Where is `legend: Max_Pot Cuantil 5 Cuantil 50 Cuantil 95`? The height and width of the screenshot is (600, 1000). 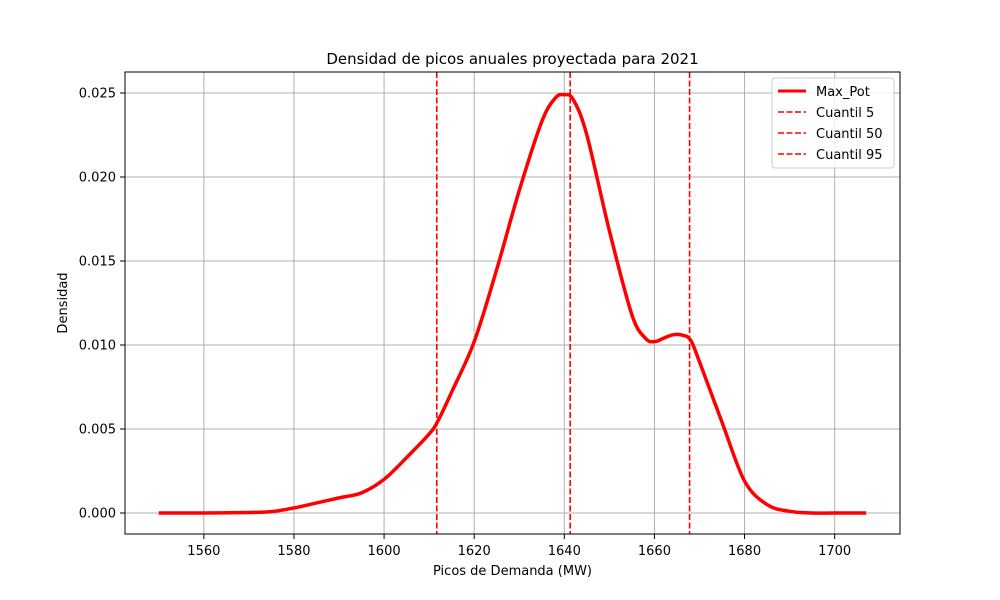
legend: Max_Pot Cuantil 5 Cuantil 50 Cuantil 95 is located at coordinates (833, 123).